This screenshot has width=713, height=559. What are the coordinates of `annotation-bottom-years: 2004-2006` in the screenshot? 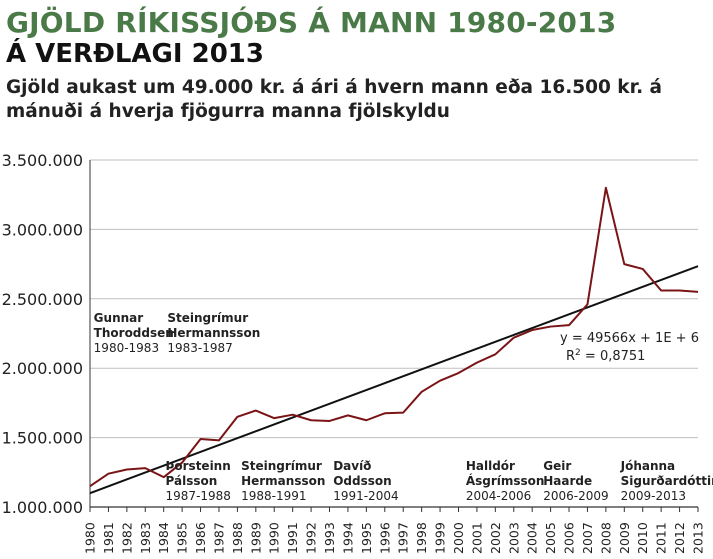 It's located at (498, 496).